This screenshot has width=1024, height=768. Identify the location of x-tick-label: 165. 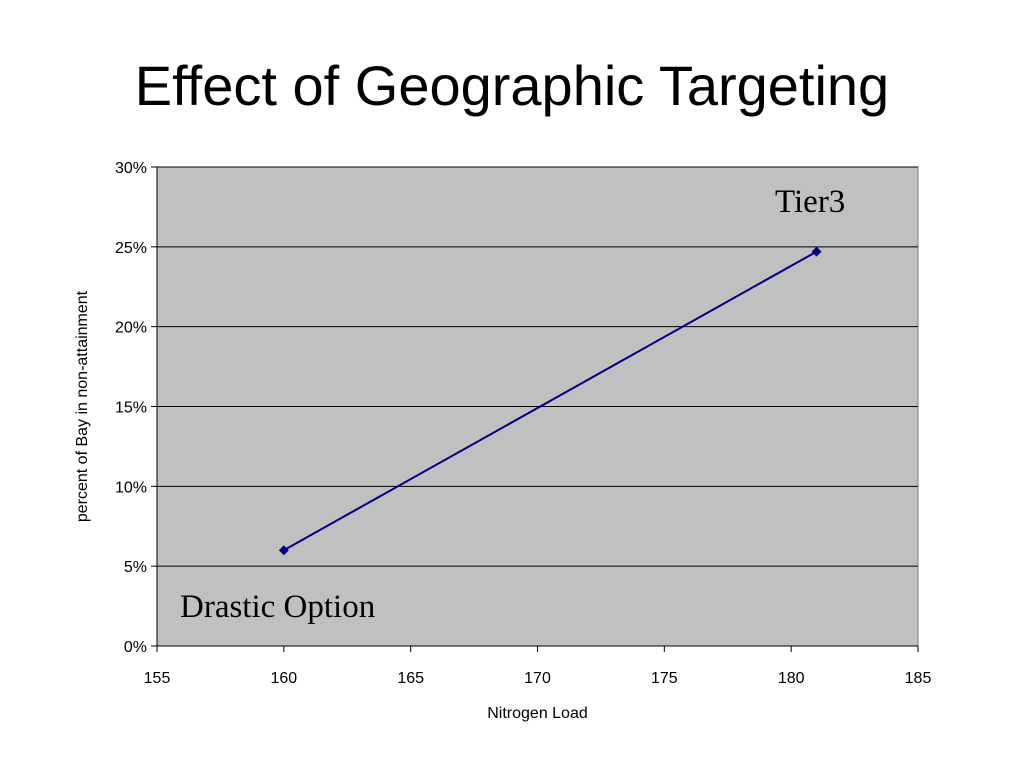
(410, 678).